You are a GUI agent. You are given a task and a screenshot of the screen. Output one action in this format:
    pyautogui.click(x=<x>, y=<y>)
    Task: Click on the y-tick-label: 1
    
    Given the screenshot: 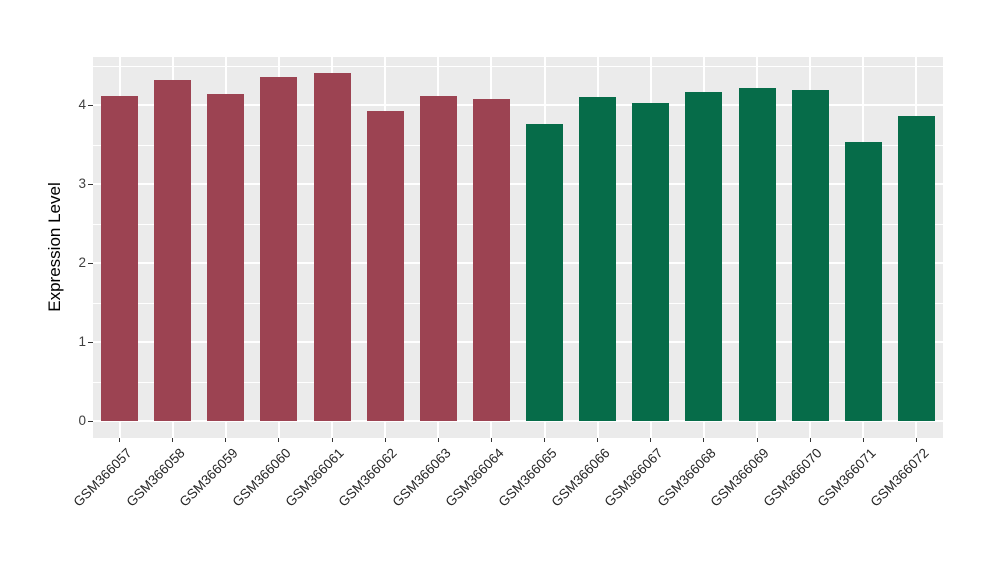 What is the action you would take?
    pyautogui.click(x=82, y=341)
    